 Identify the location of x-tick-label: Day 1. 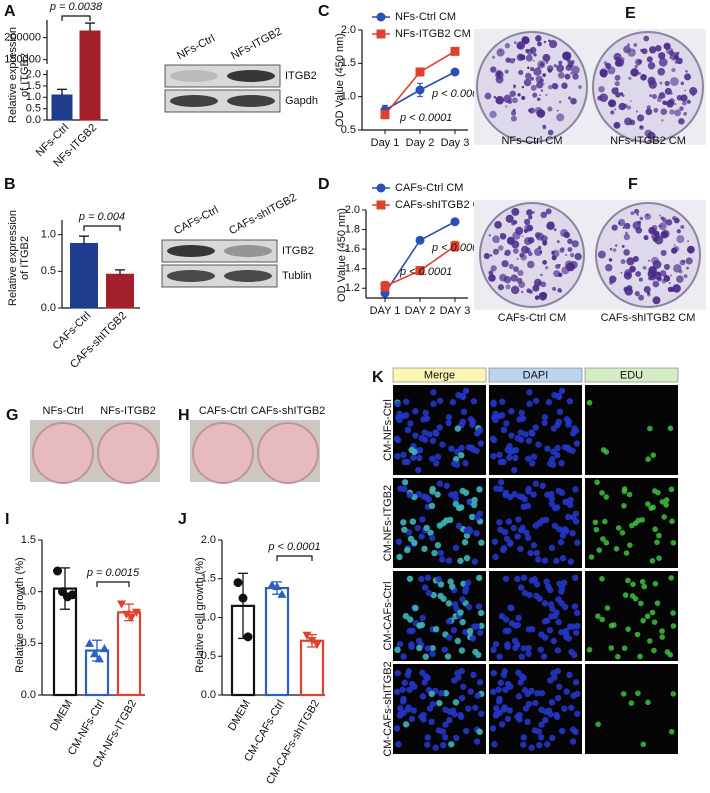
(385, 143).